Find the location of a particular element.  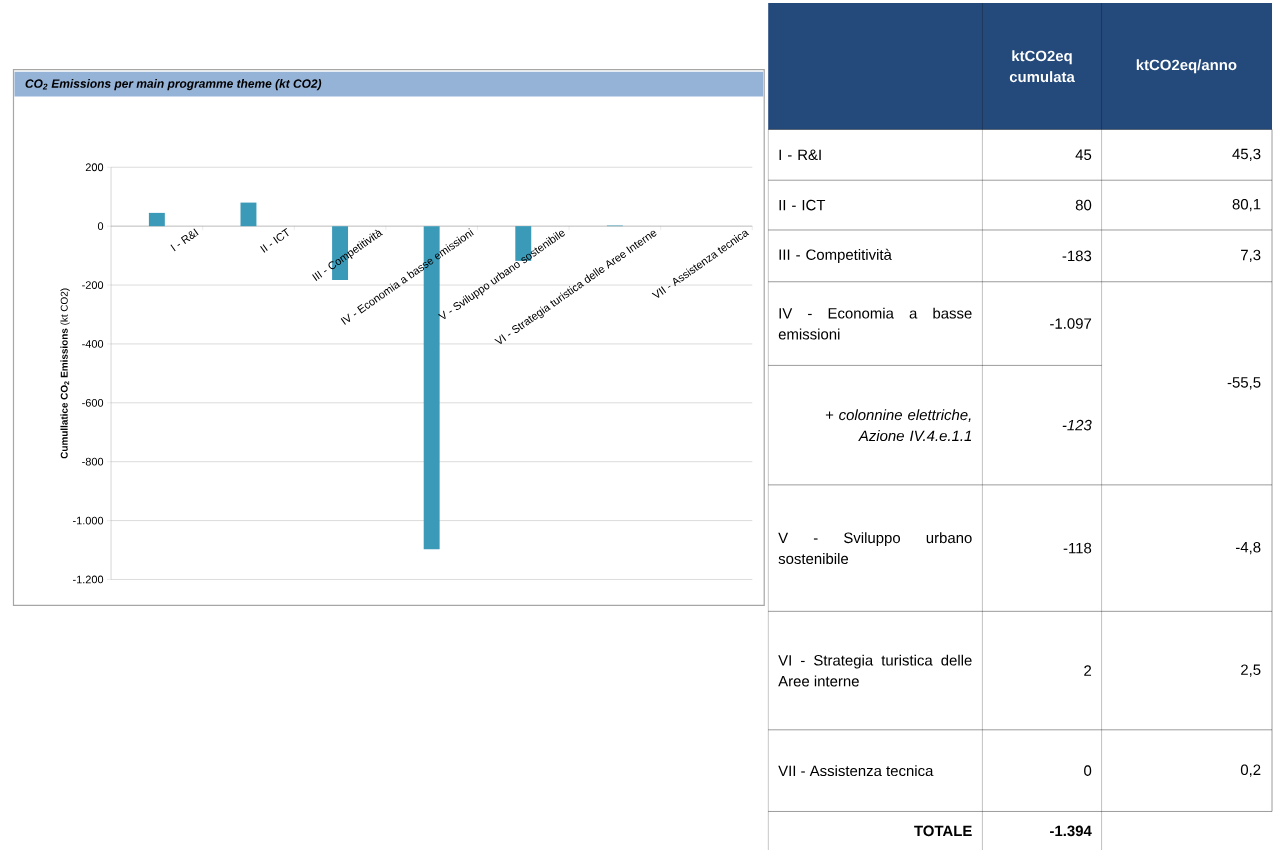

text: 7,3 is located at coordinates (1251, 255).